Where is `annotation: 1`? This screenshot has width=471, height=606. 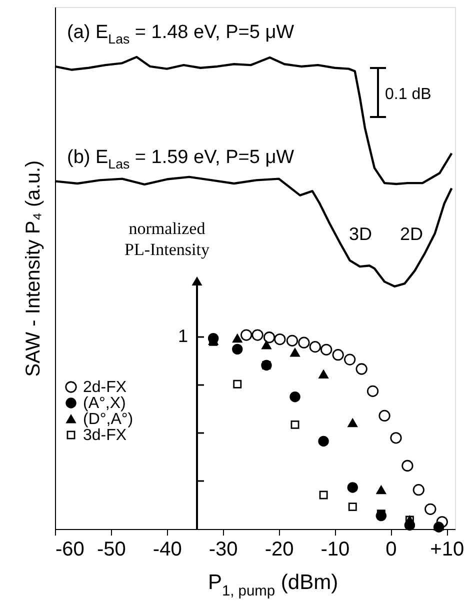 annotation: 1 is located at coordinates (183, 336).